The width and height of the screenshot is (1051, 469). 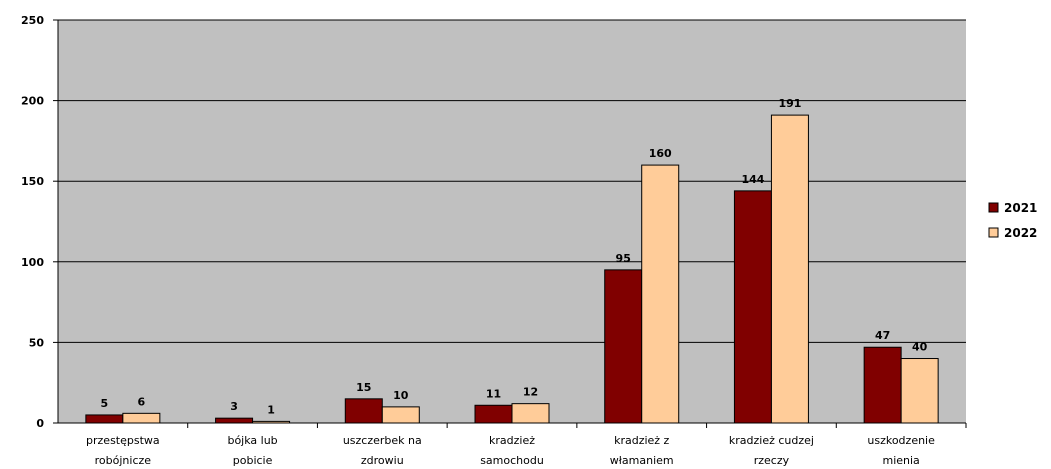 I want to click on legend-label-2021: 2021, so click(x=1020, y=208).